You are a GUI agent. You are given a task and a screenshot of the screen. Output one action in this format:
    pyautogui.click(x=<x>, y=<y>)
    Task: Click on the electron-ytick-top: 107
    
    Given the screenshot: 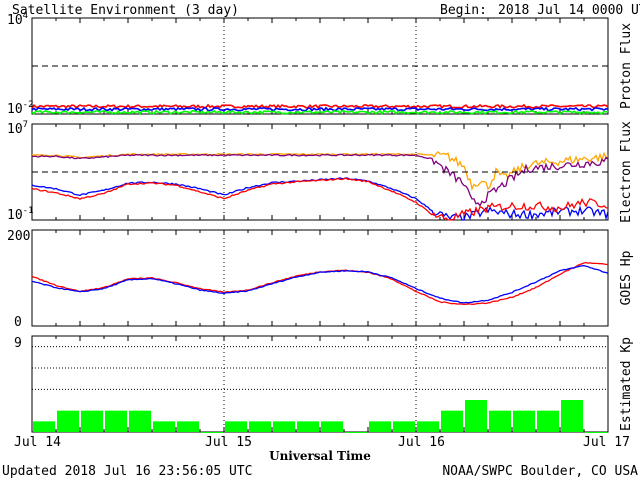 What is the action you would take?
    pyautogui.click(x=17, y=128)
    